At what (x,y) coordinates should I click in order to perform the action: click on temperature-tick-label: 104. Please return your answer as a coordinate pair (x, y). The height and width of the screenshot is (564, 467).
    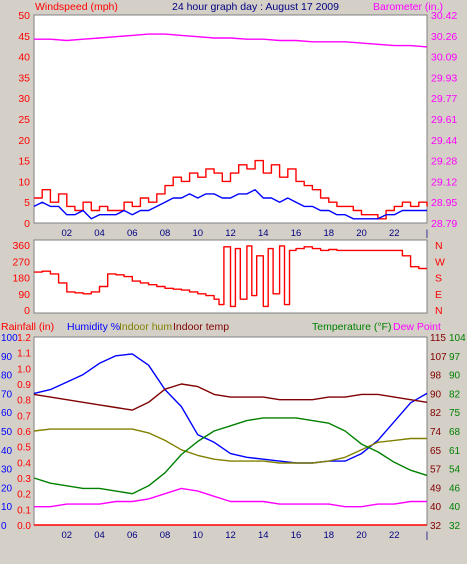
    Looking at the image, I should click on (457, 338).